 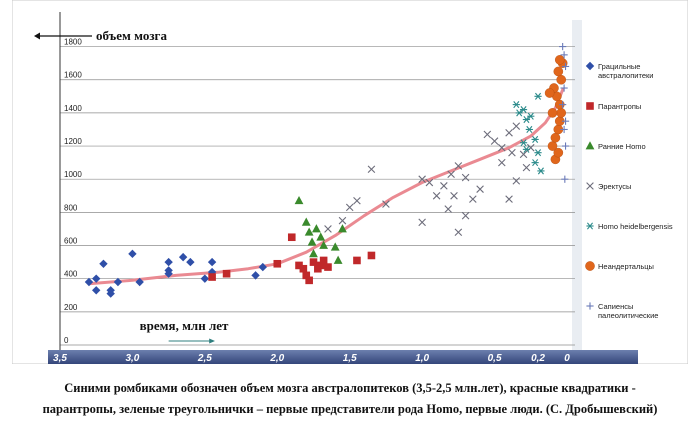 I want to click on y-tick-label: 1800, so click(x=73, y=42).